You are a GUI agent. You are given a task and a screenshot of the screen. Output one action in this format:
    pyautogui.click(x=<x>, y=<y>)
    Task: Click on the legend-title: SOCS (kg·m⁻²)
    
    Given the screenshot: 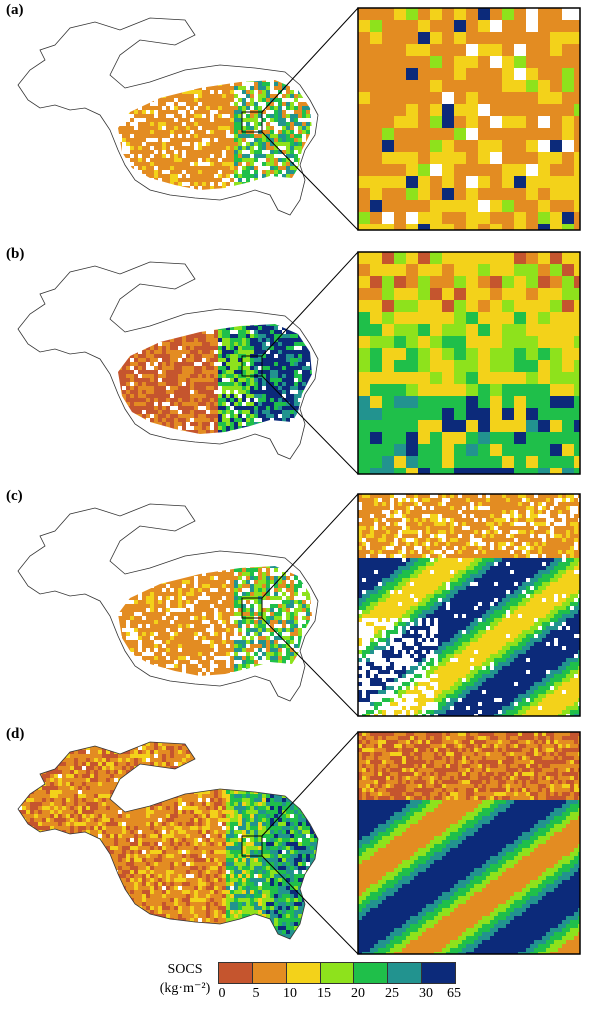 What is the action you would take?
    pyautogui.click(x=185, y=979)
    